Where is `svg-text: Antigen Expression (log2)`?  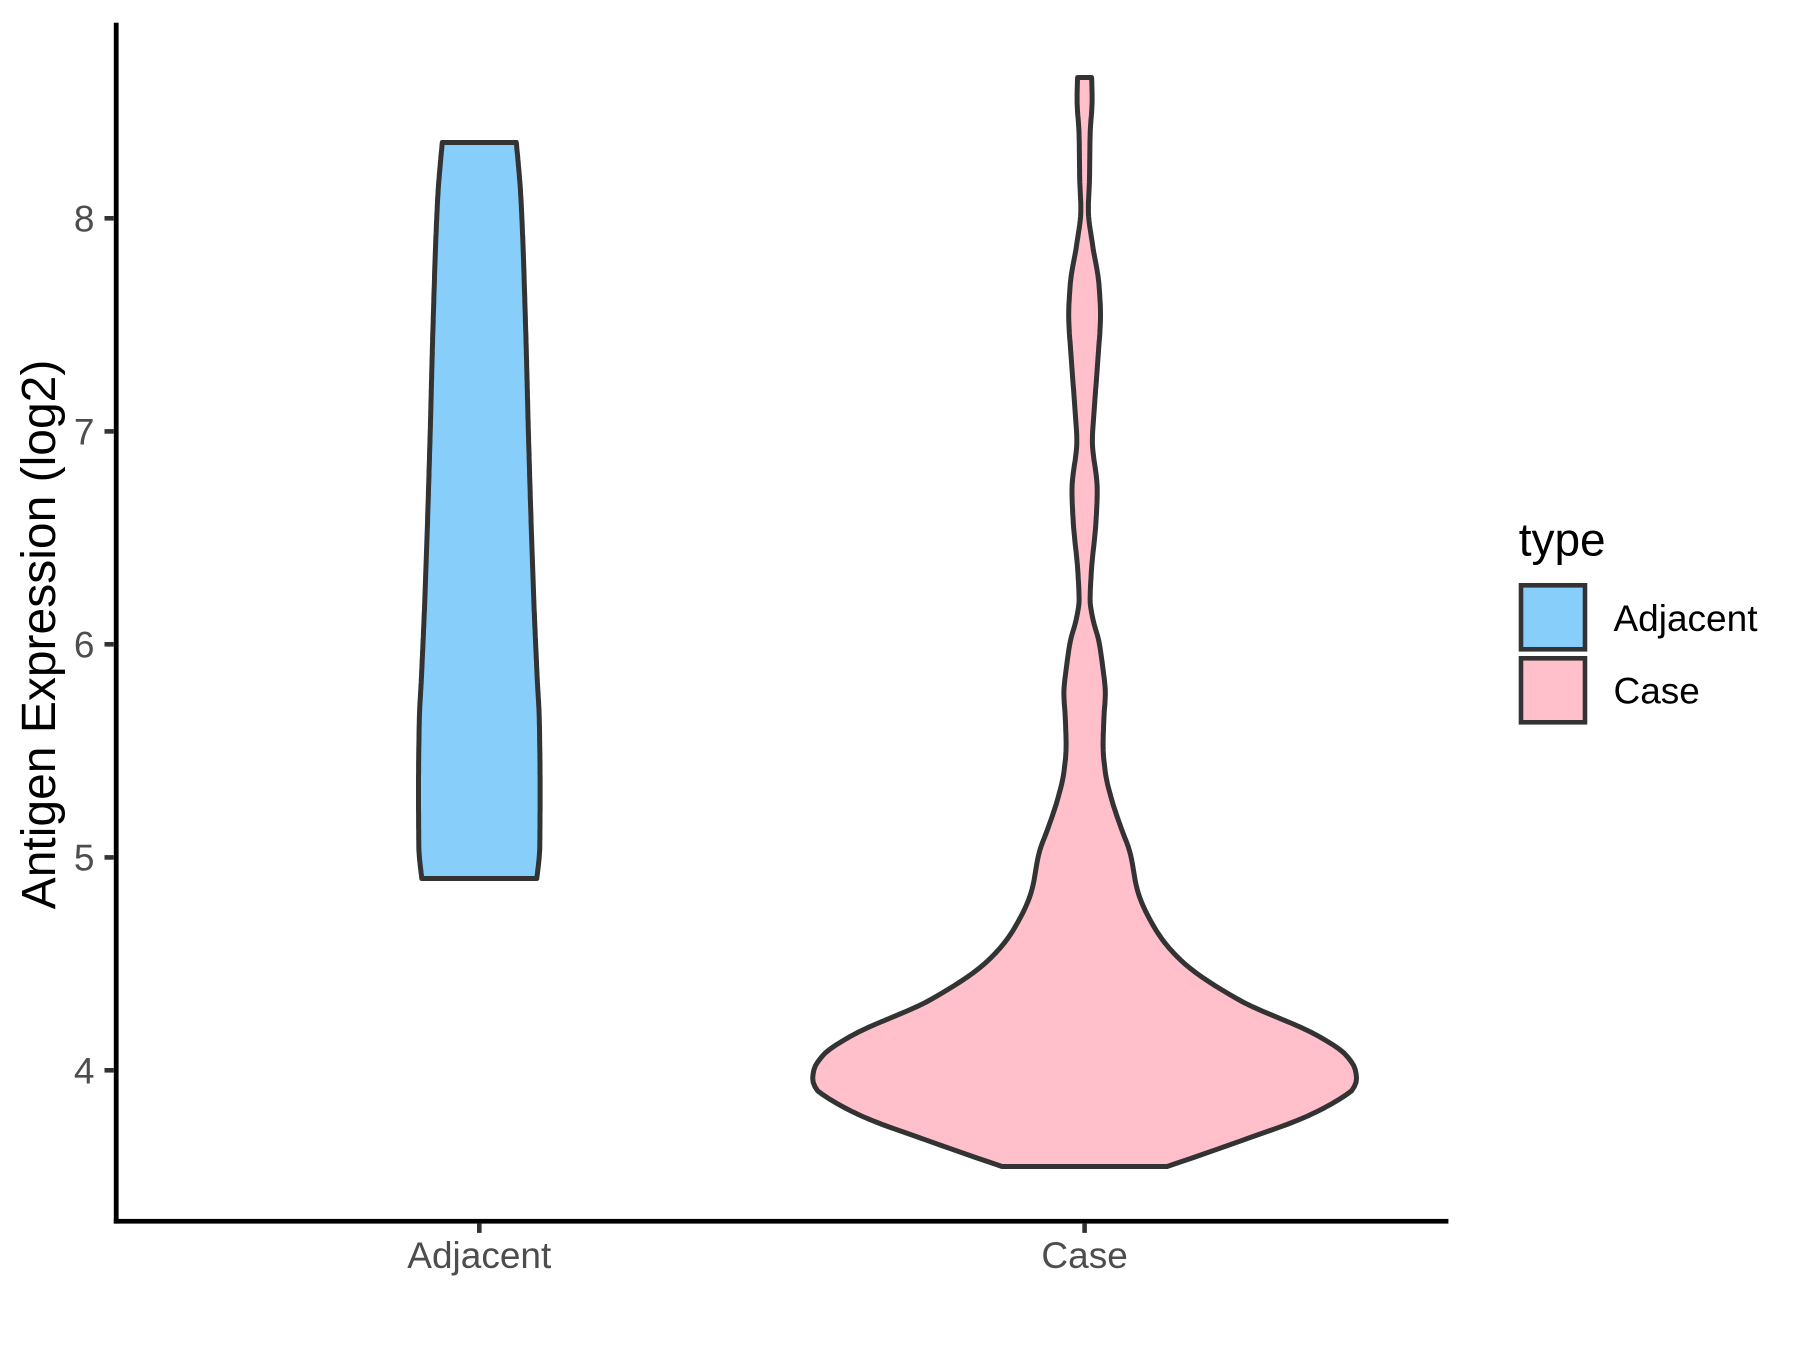
svg-text: Antigen Expression (log2) is located at coordinates (39, 635).